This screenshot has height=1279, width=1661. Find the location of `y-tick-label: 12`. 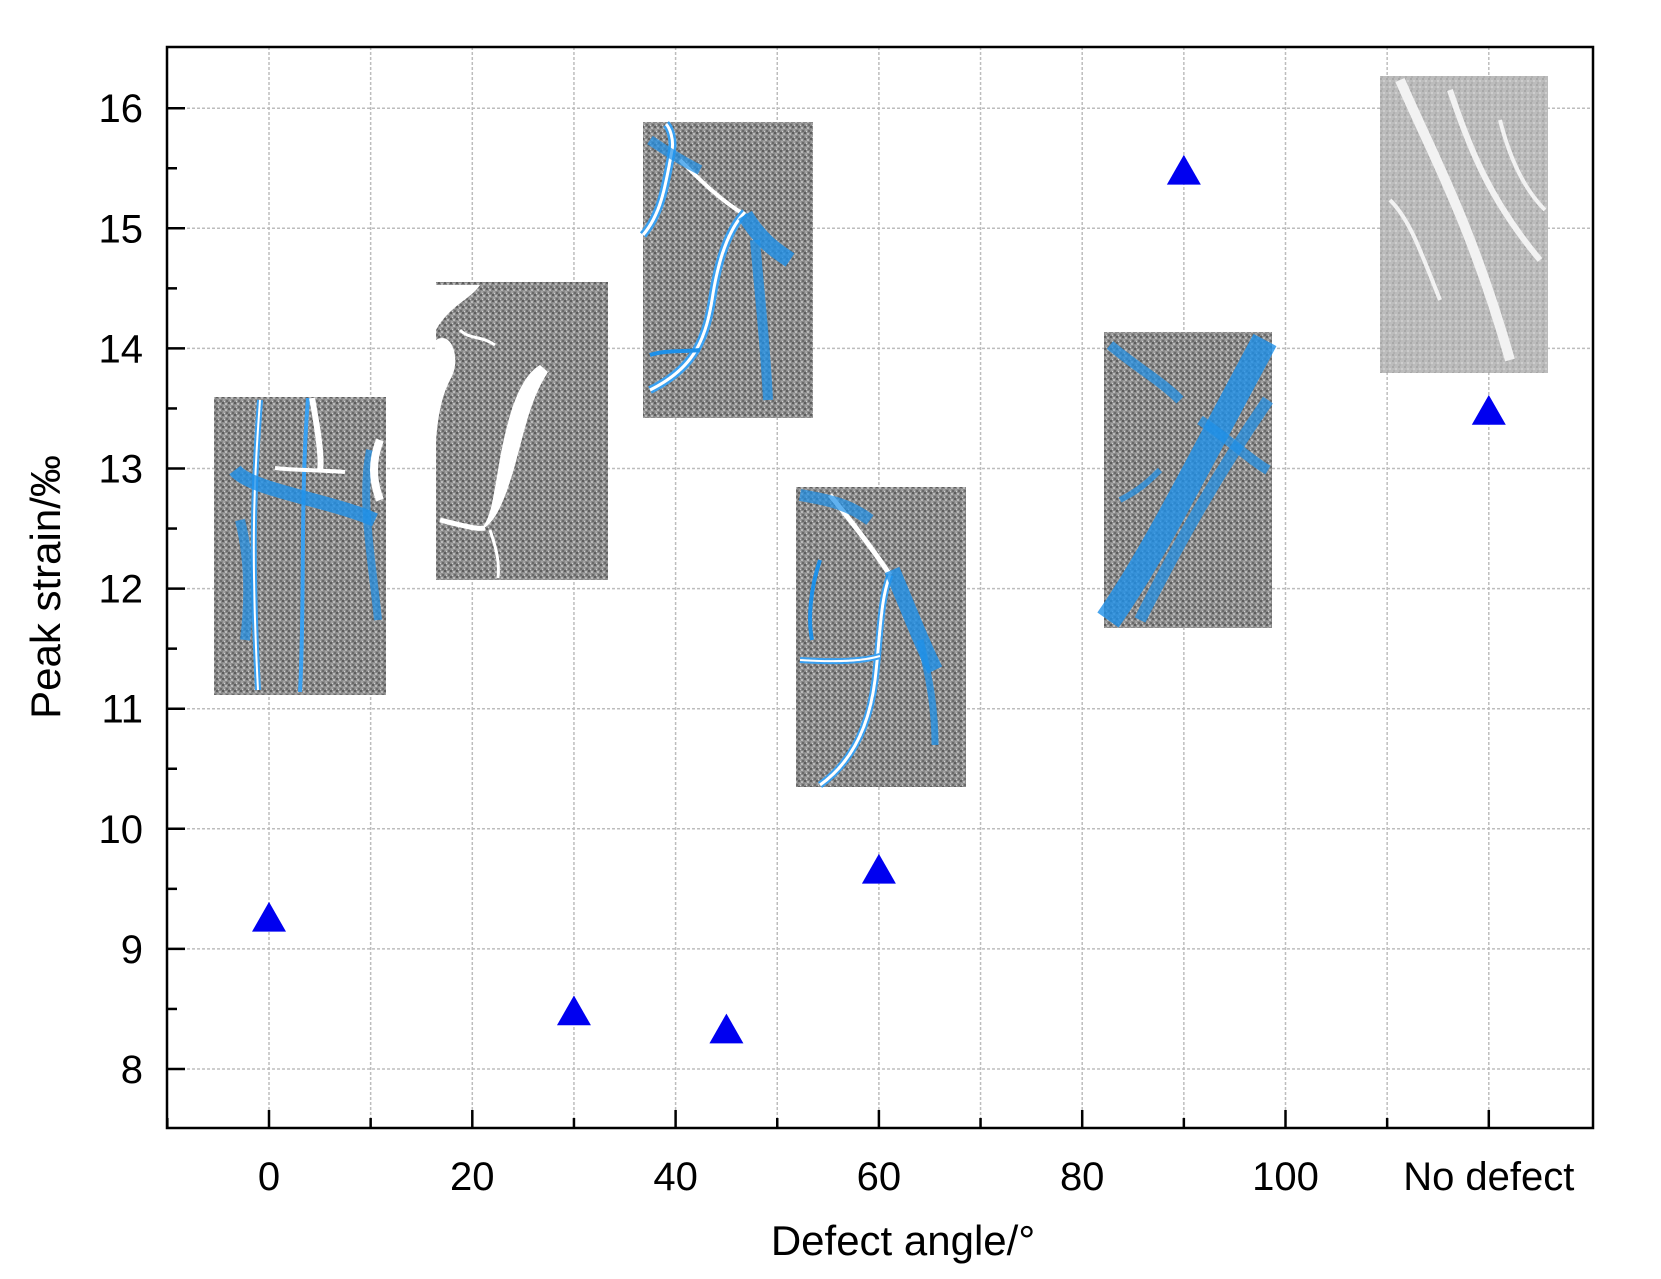

y-tick-label: 12 is located at coordinates (121, 590).